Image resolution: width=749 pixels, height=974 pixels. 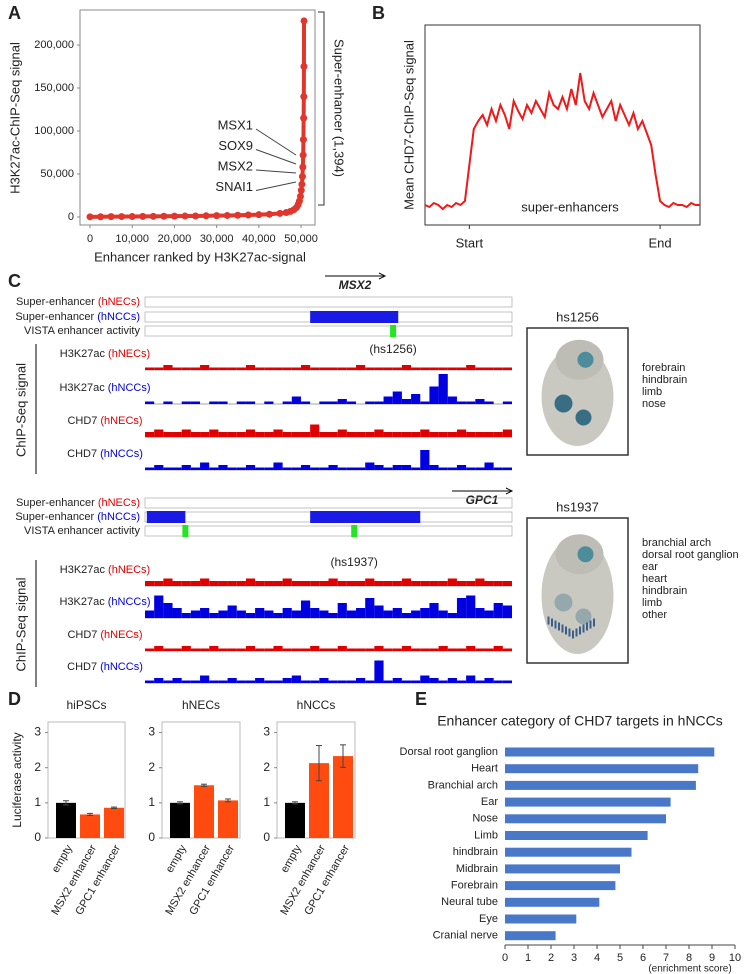 What do you see at coordinates (475, 852) in the screenshot?
I see `category-label: hindbrain` at bounding box center [475, 852].